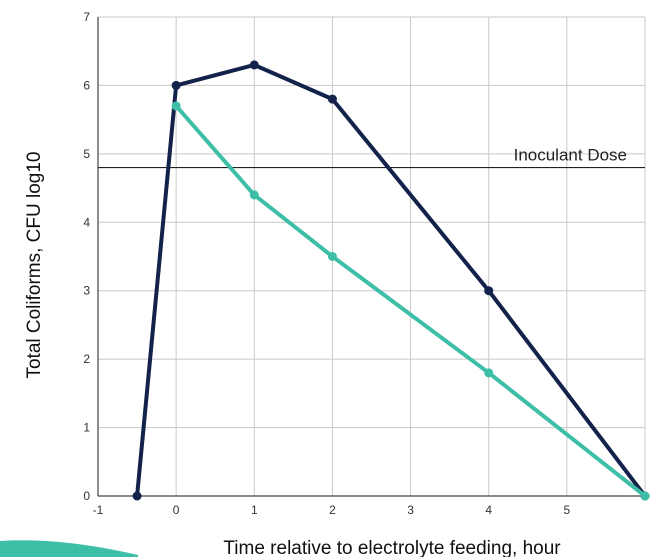 The height and width of the screenshot is (557, 657). I want to click on y-tick-label: 2, so click(86, 359).